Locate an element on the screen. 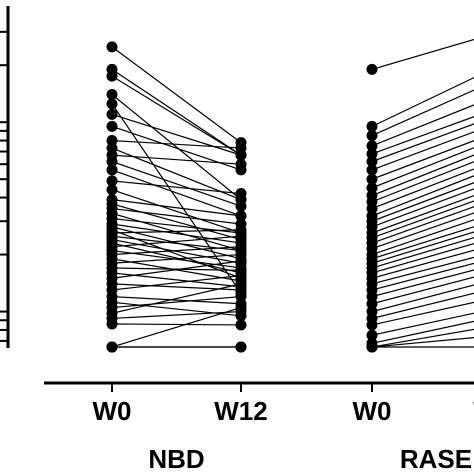 The width and height of the screenshot is (474, 474). x-tick-label: W12 is located at coordinates (240, 411).